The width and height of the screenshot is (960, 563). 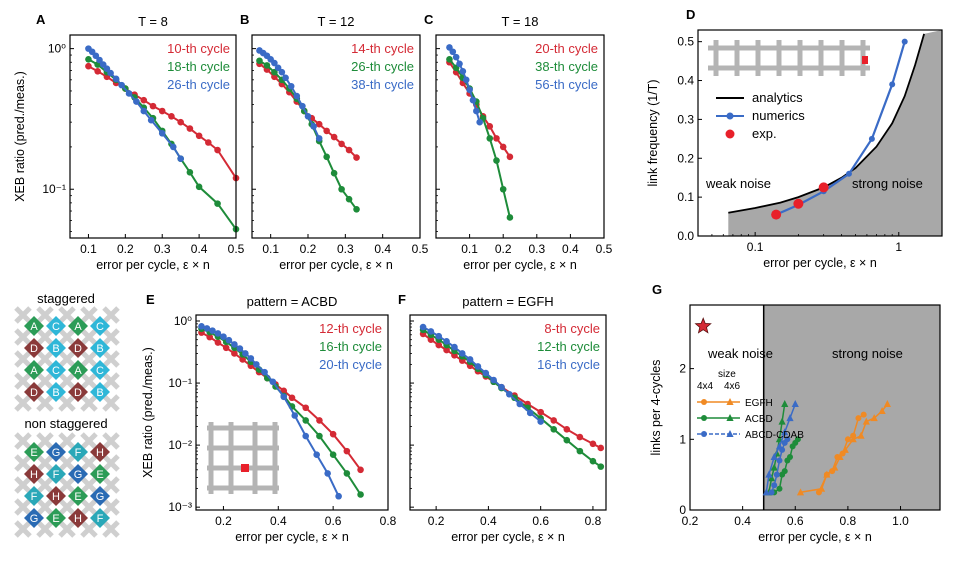 What do you see at coordinates (180, 445) in the screenshot?
I see `y-tick-label: 10⁻²` at bounding box center [180, 445].